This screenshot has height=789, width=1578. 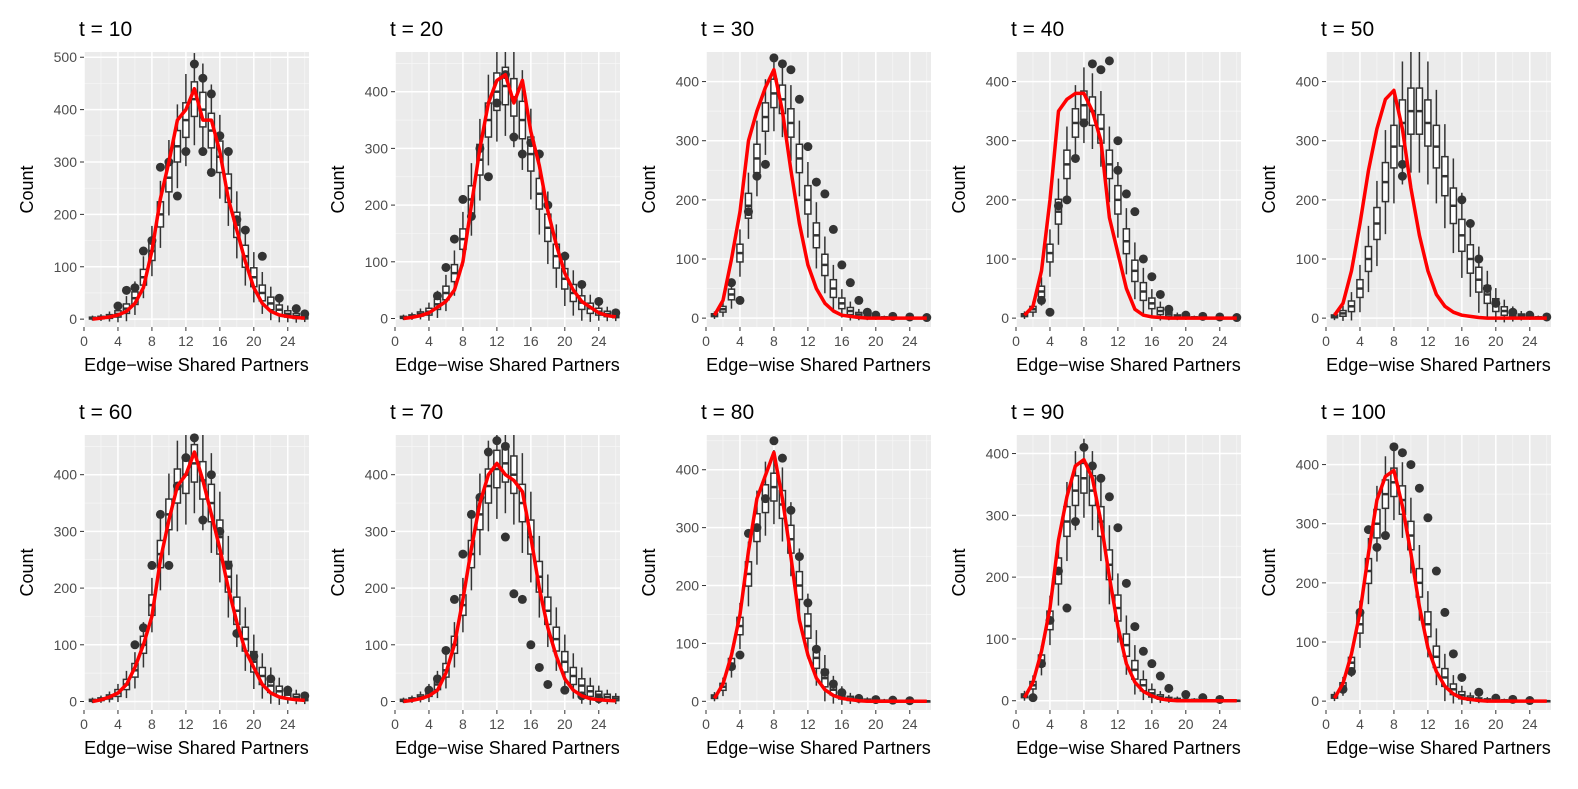 I want to click on panel-title: t = 50, so click(x=1347, y=29).